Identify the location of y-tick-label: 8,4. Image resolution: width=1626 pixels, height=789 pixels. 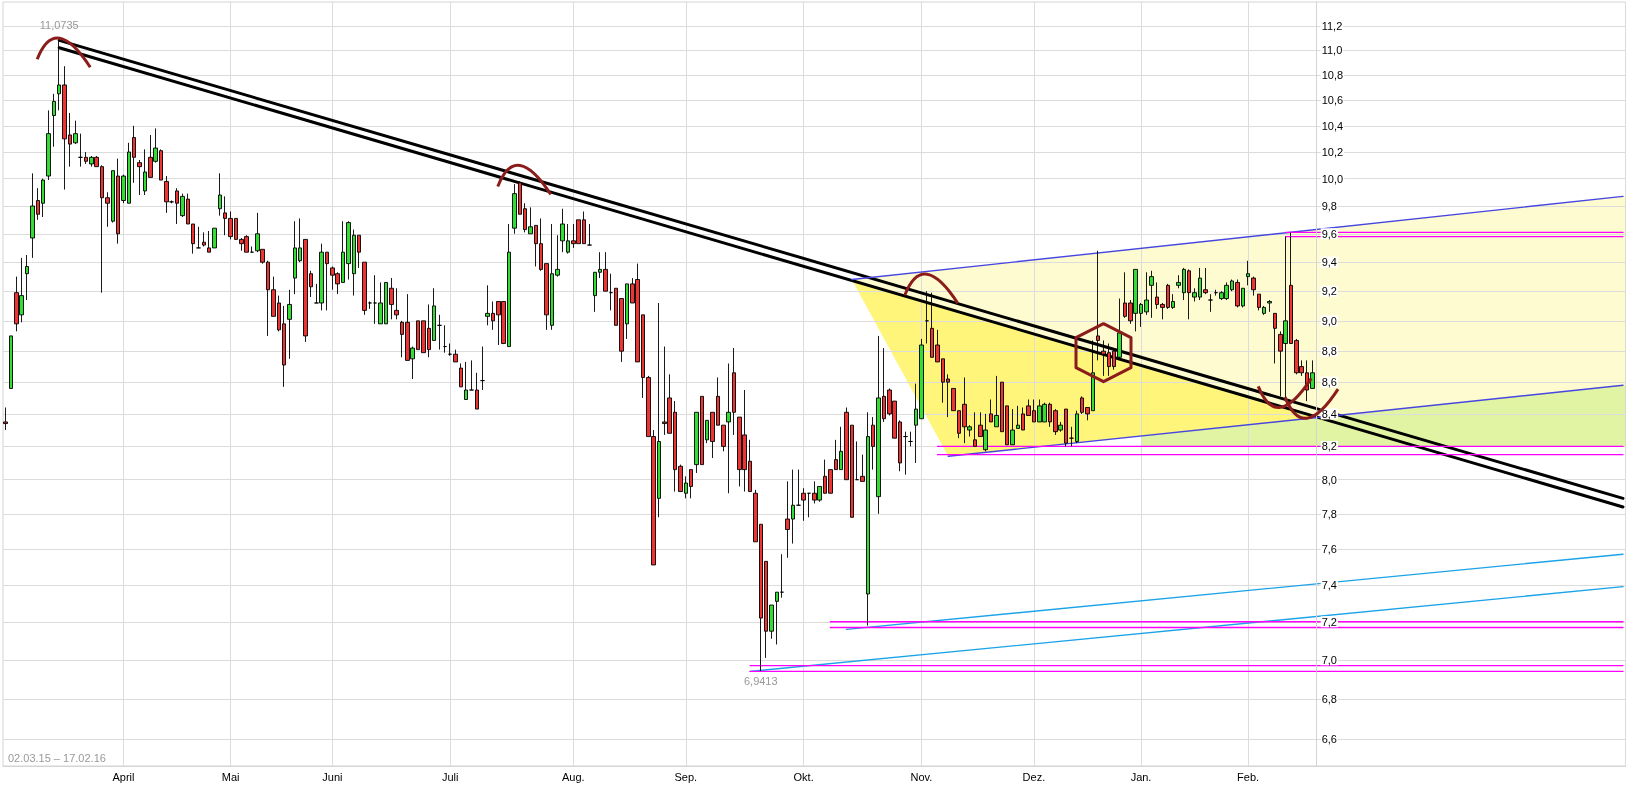
(1329, 413).